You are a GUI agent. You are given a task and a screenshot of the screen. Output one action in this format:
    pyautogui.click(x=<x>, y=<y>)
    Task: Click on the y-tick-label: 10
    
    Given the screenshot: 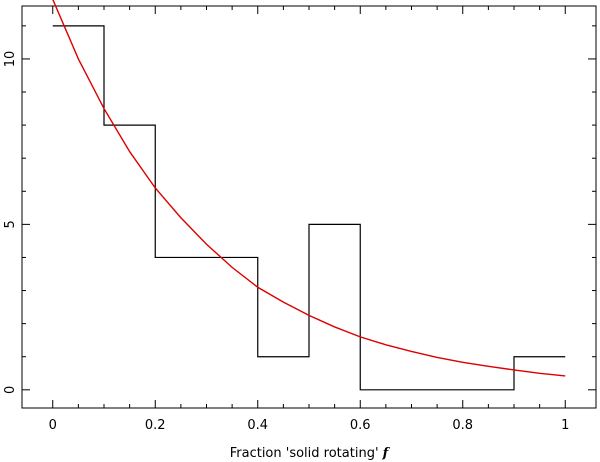 What is the action you would take?
    pyautogui.click(x=10, y=59)
    